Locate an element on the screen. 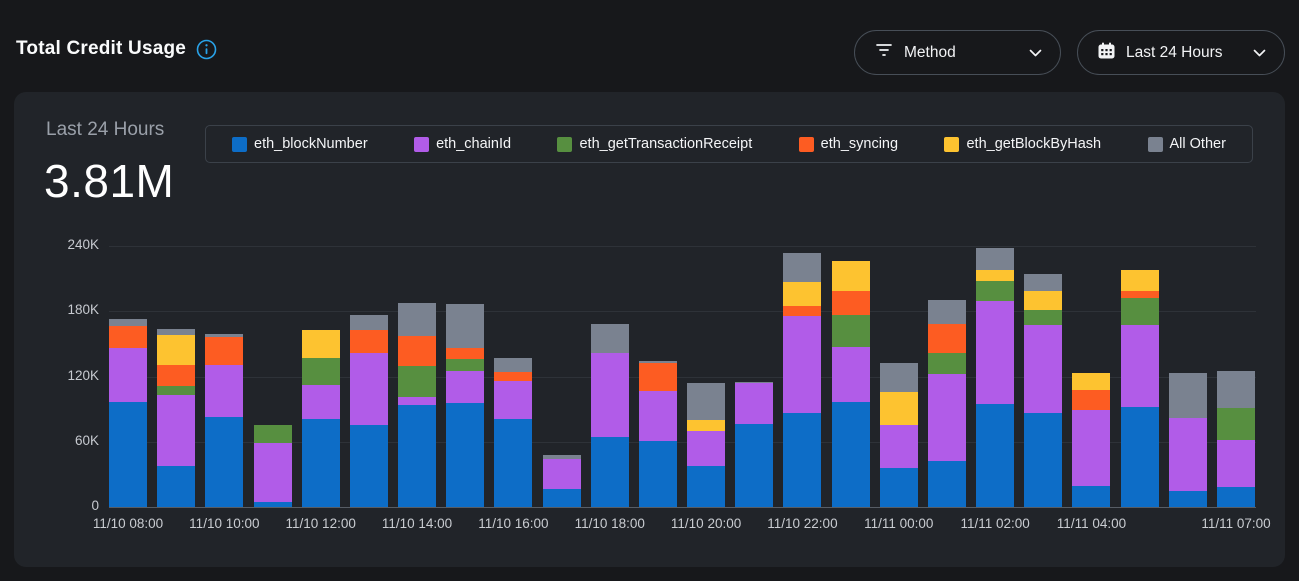 The width and height of the screenshot is (1299, 581). legend-item-eth-getblockbyhash: eth_getBlockByHash is located at coordinates (1022, 144).